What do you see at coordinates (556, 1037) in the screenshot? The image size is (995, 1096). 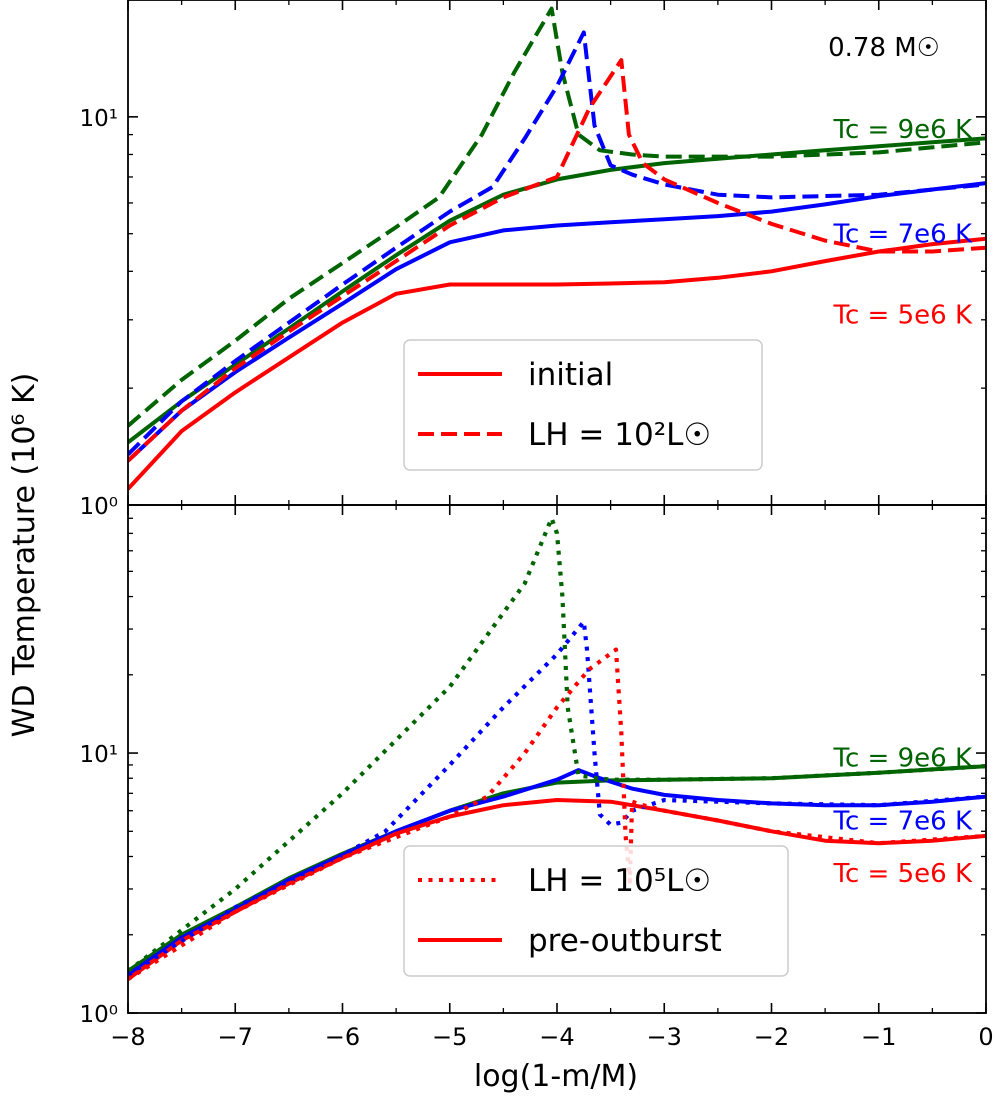 I see `x-tick-label: −4` at bounding box center [556, 1037].